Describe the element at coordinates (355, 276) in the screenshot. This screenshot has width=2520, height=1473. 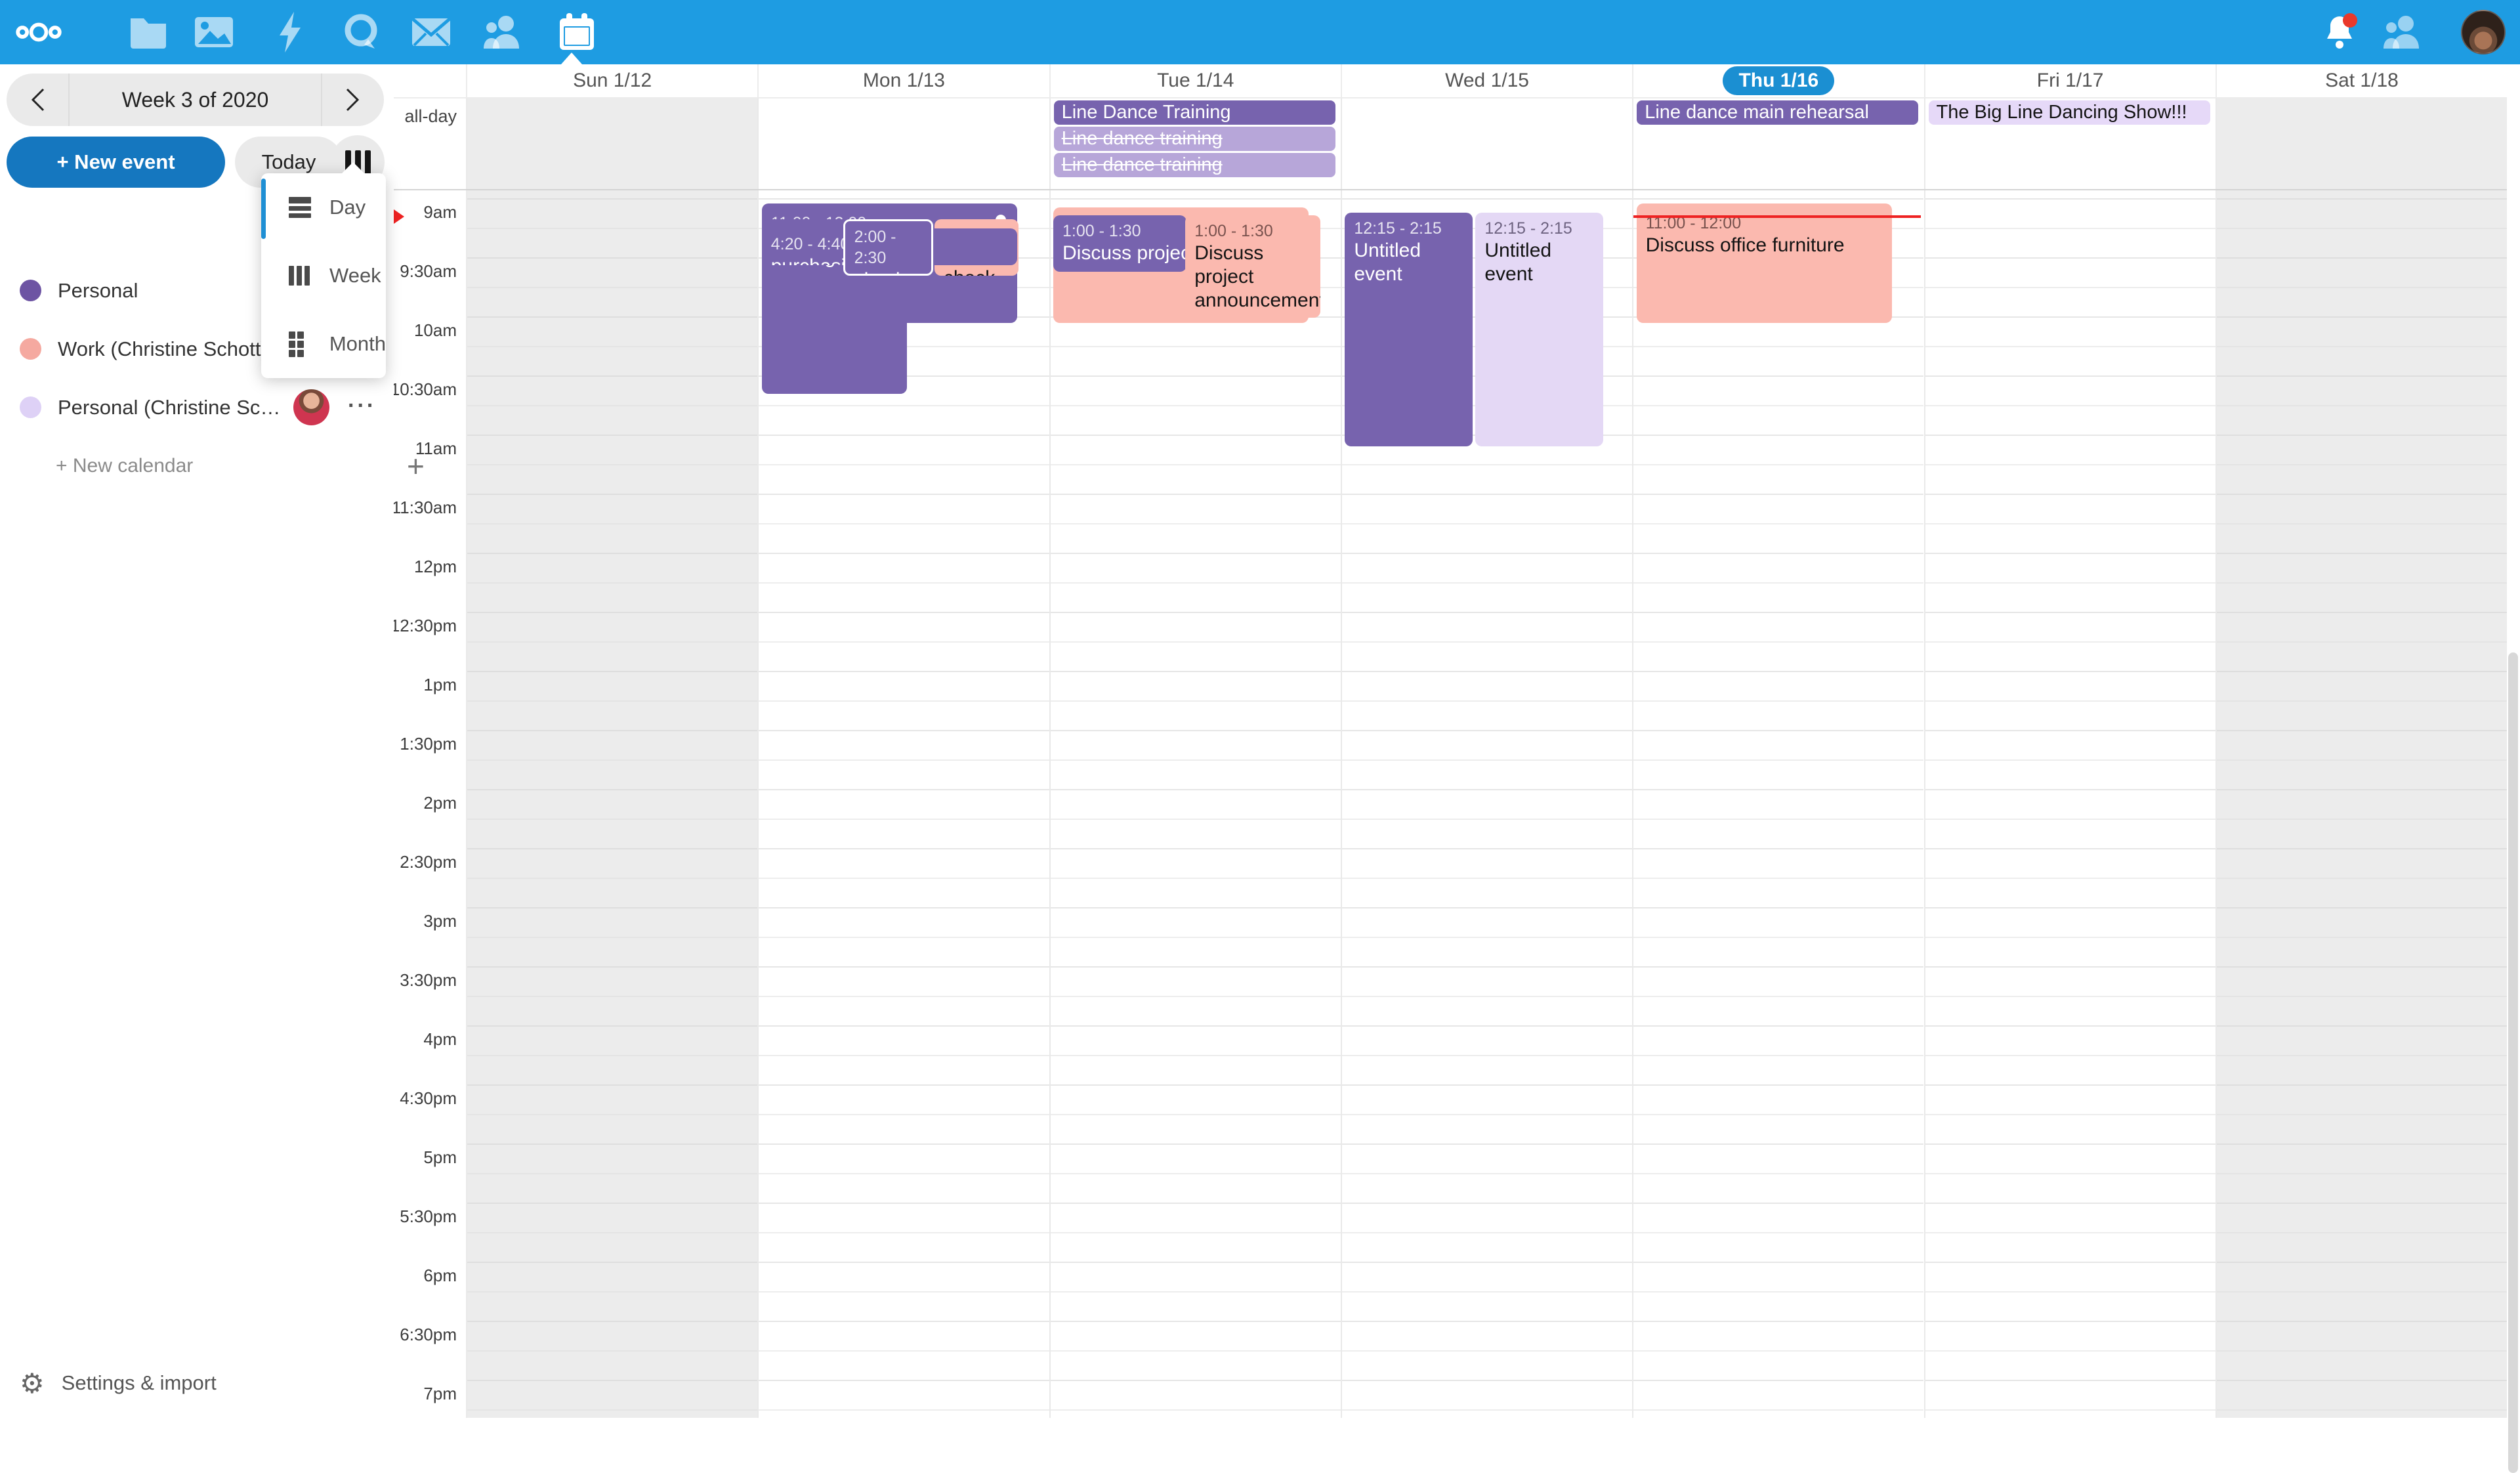
I see `menu-item-label: Week` at that location.